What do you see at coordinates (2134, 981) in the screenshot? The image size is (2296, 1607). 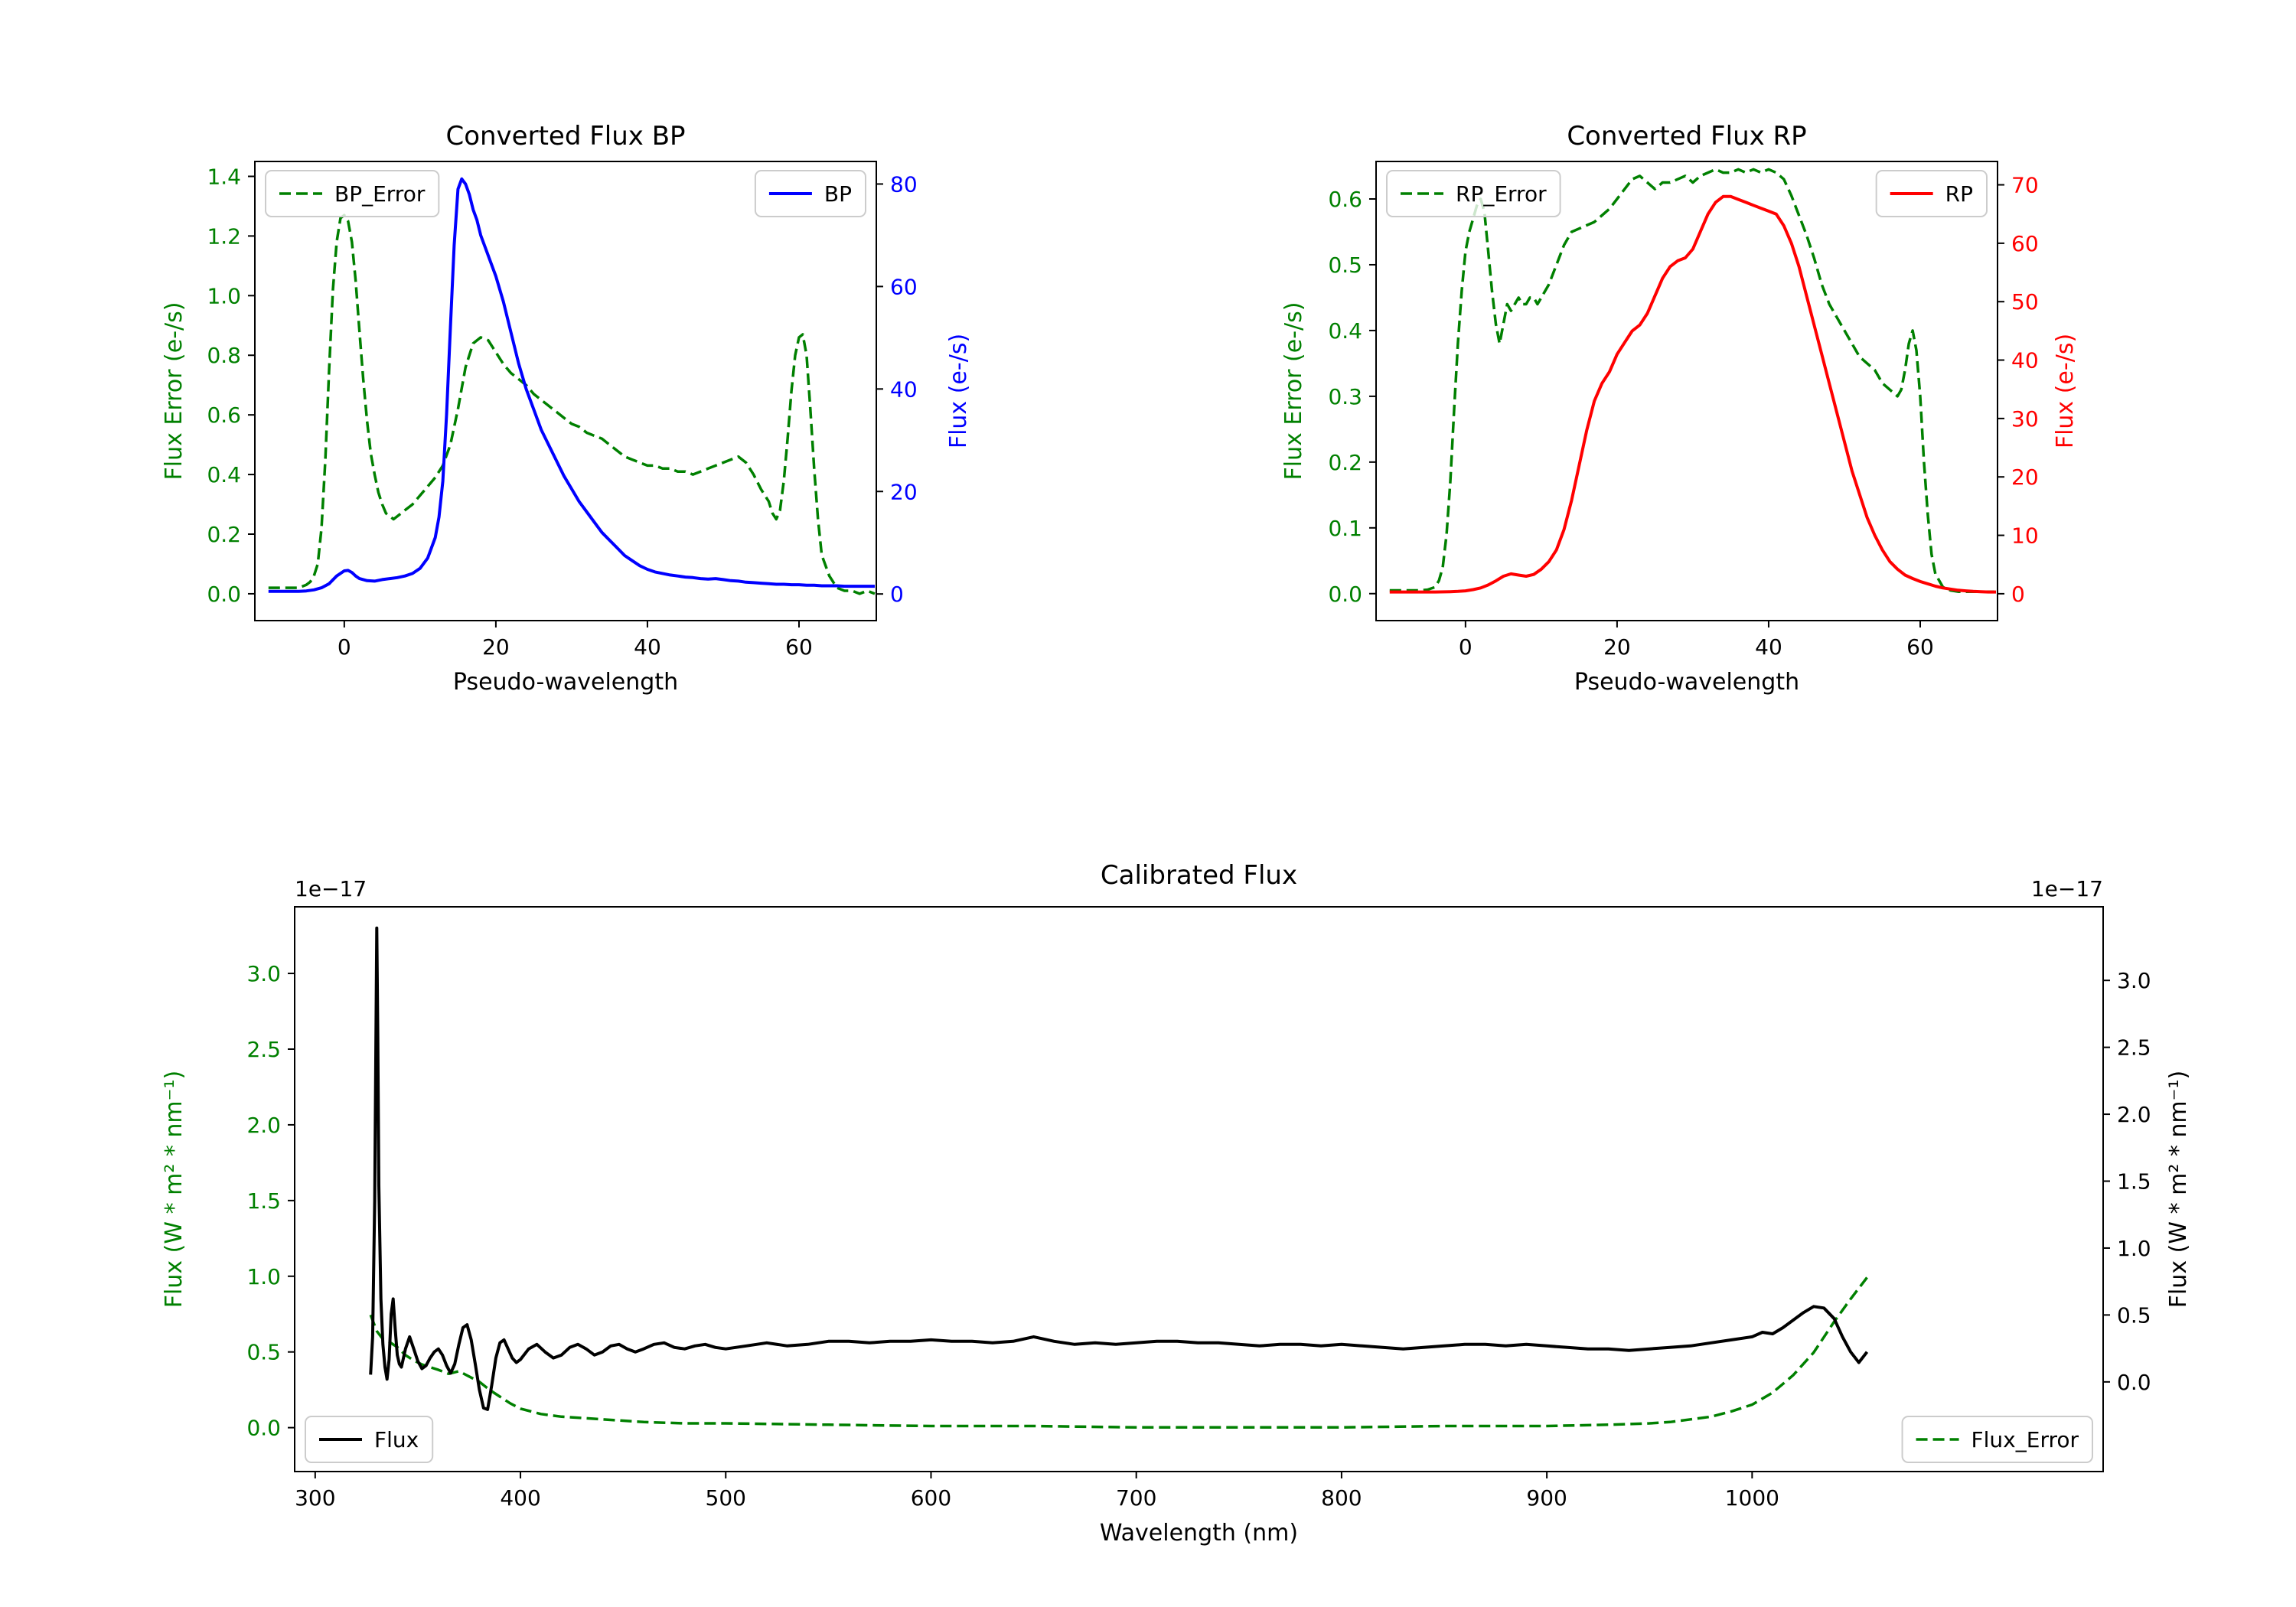 I see `right-tick-label: 3.0` at bounding box center [2134, 981].